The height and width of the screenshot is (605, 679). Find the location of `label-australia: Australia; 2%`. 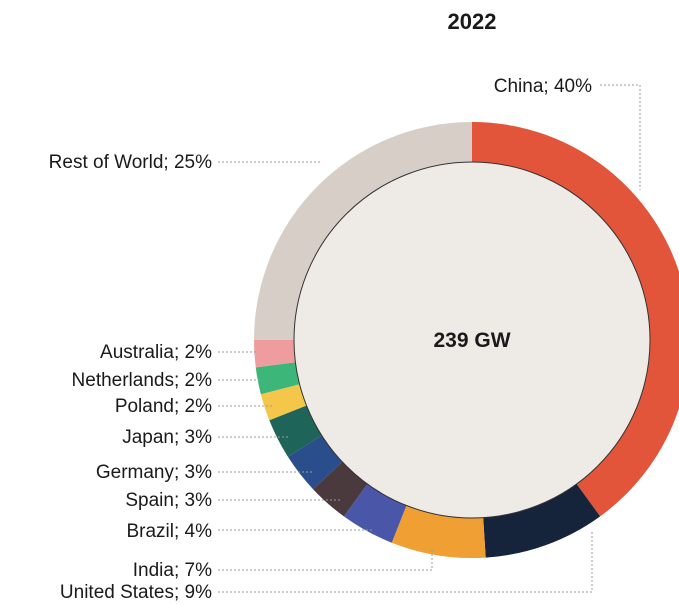

label-australia: Australia; 2% is located at coordinates (156, 352).